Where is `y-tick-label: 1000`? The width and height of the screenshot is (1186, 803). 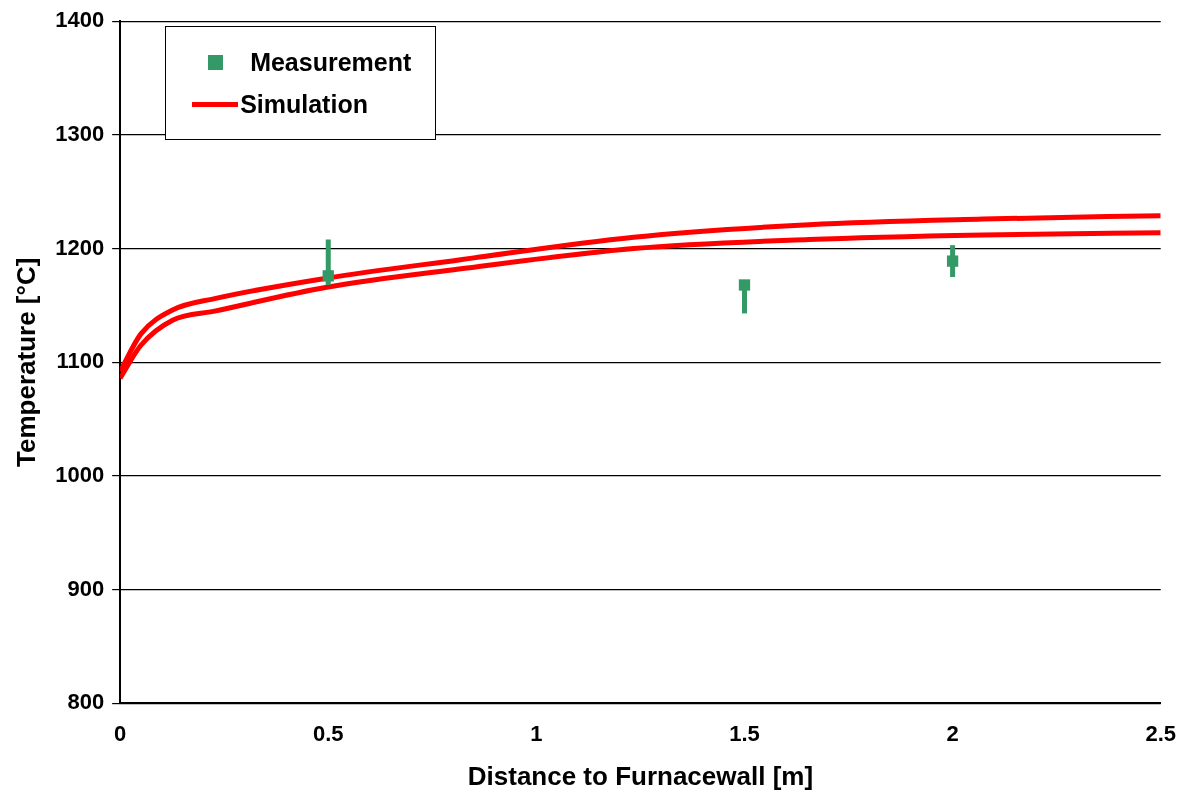 y-tick-label: 1000 is located at coordinates (80, 475).